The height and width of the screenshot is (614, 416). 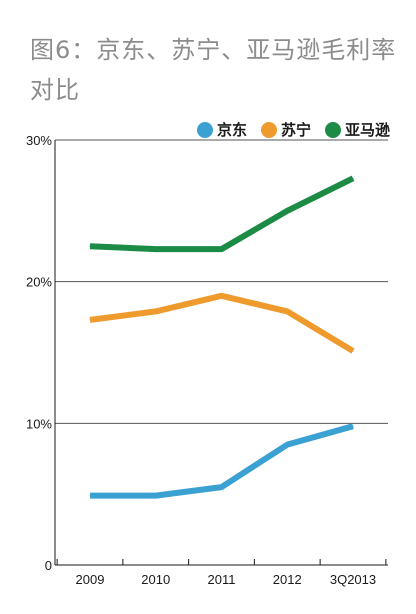 I want to click on chart-legend: 京东 苏宁 亚马逊, so click(x=293, y=129).